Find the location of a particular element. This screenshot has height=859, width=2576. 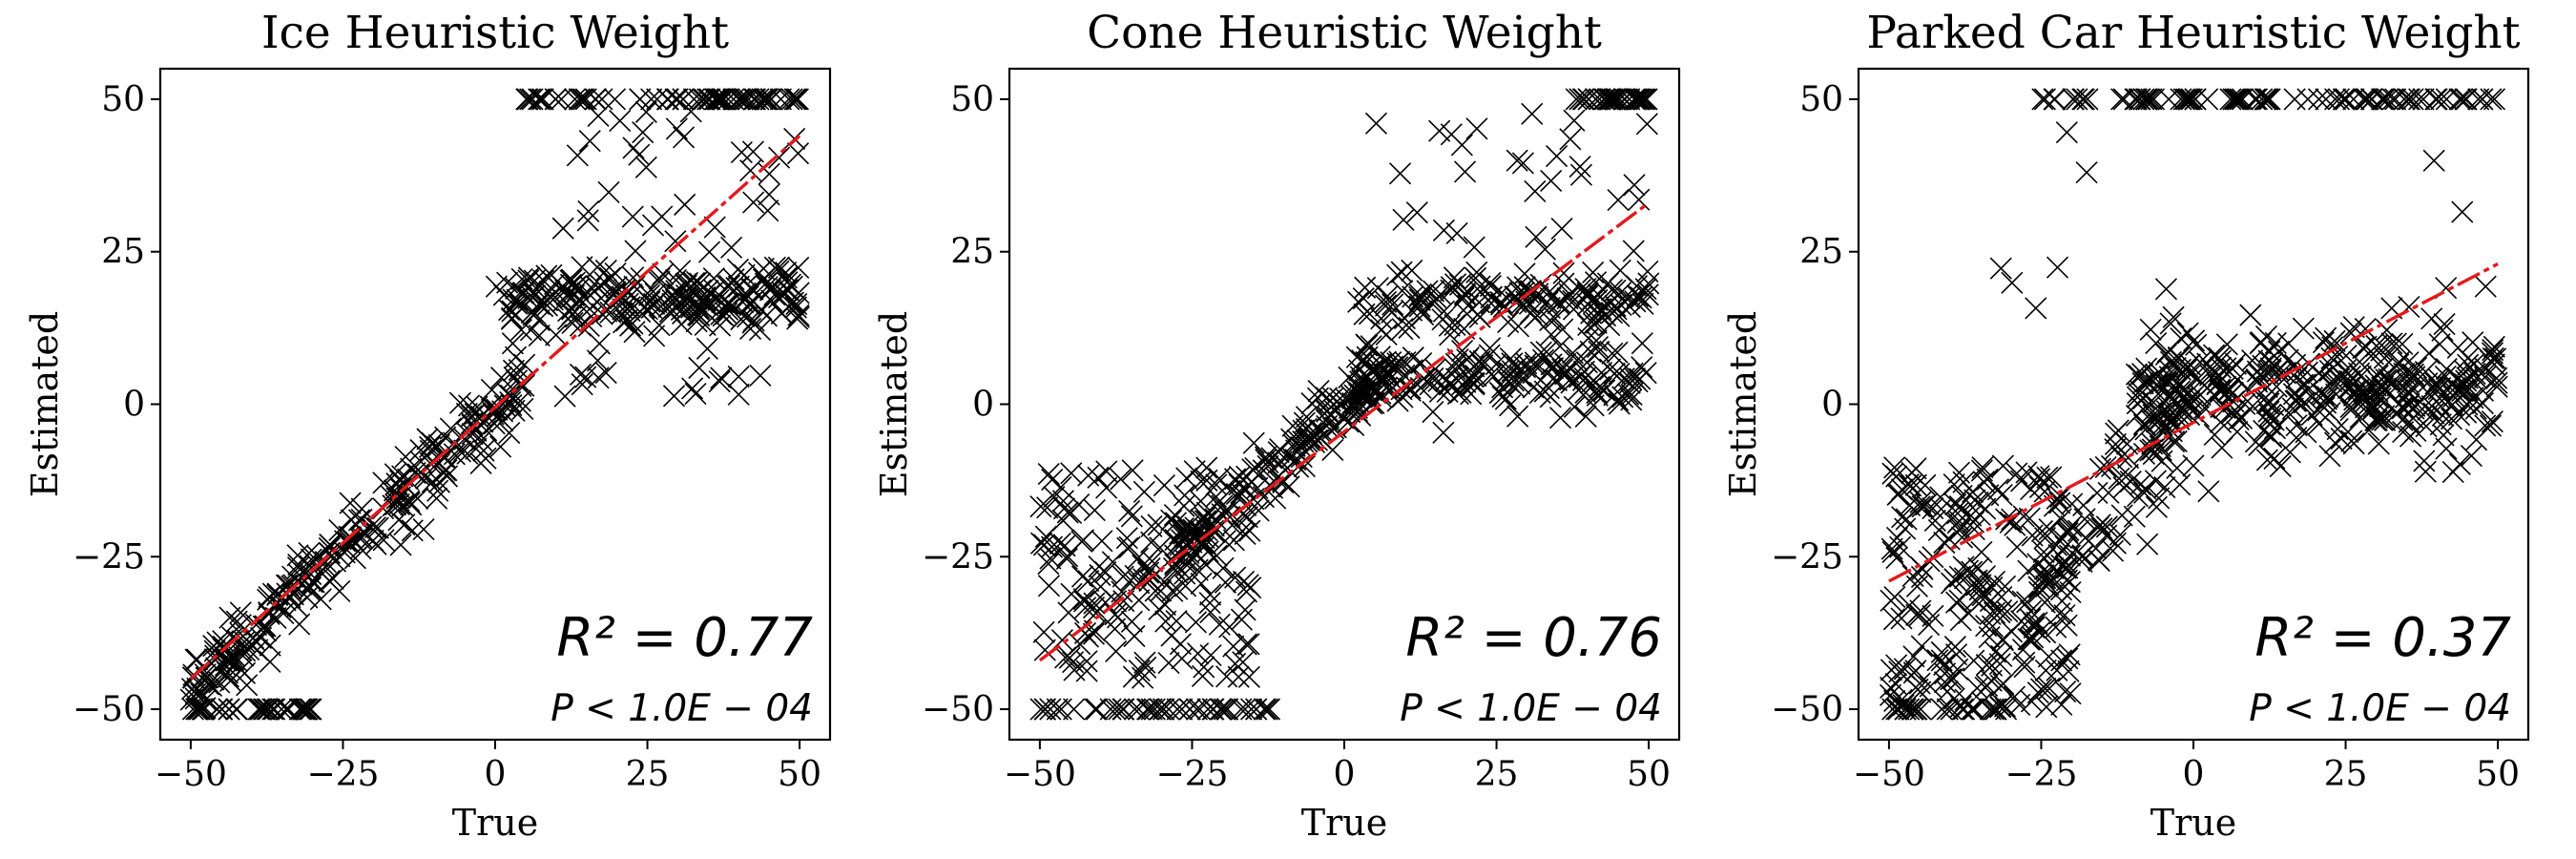

y-axis-label: Estimated is located at coordinates (45, 404).